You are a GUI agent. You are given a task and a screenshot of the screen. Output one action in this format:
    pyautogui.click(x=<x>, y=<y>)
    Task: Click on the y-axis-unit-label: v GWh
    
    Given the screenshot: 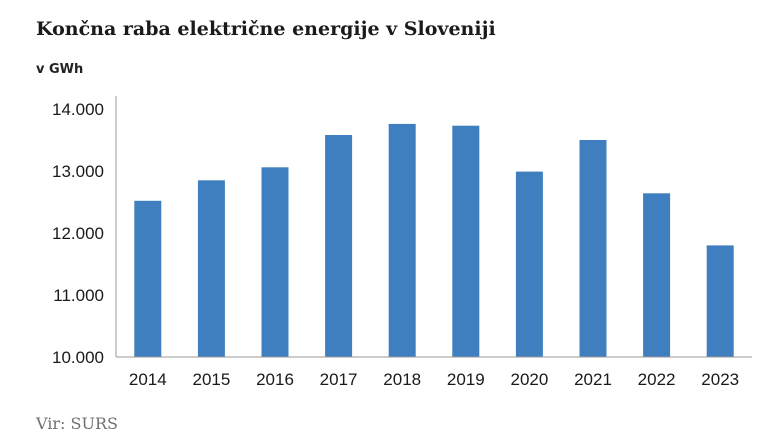 What is the action you would take?
    pyautogui.click(x=60, y=69)
    